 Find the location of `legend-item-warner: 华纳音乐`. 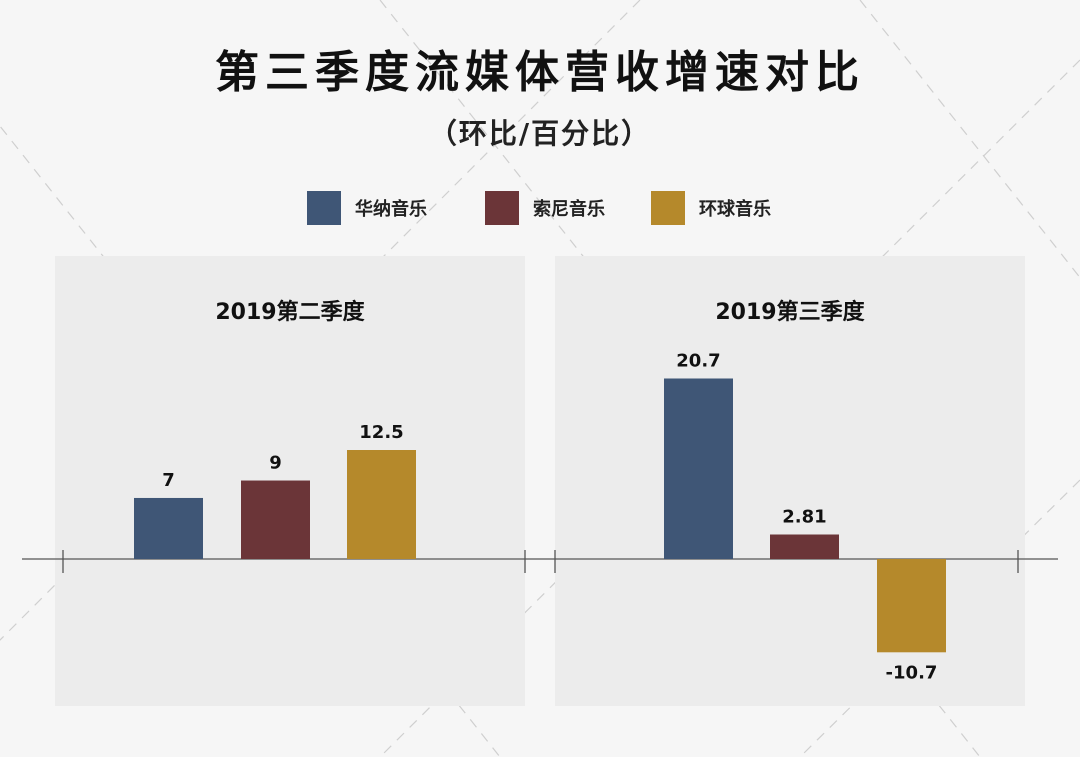

legend-item-warner: 华纳音乐 is located at coordinates (367, 208).